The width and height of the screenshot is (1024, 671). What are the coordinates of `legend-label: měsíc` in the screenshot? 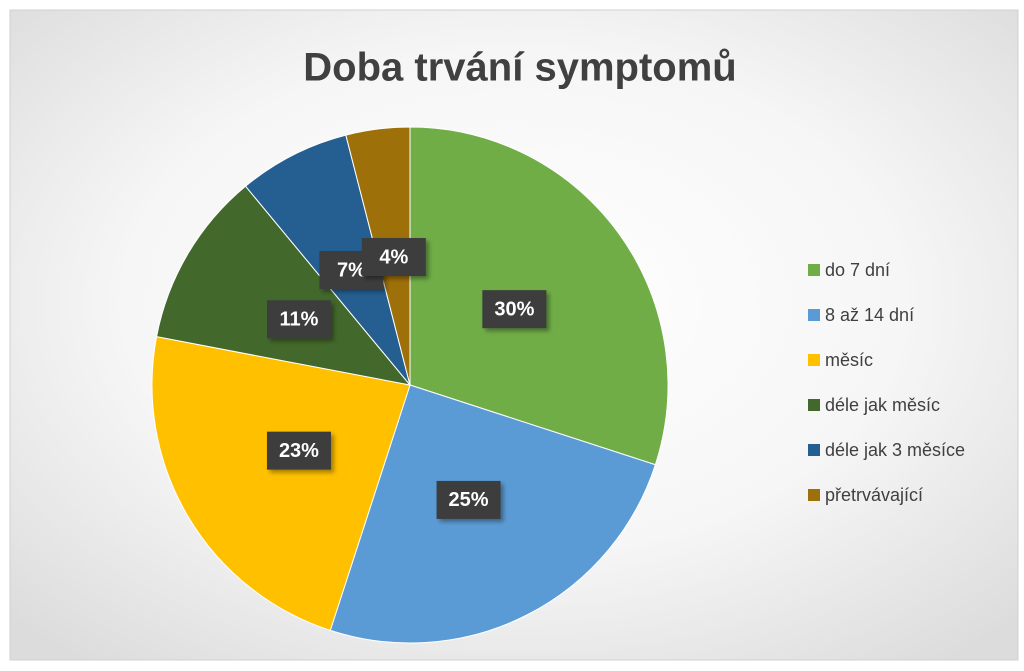 It's located at (849, 360).